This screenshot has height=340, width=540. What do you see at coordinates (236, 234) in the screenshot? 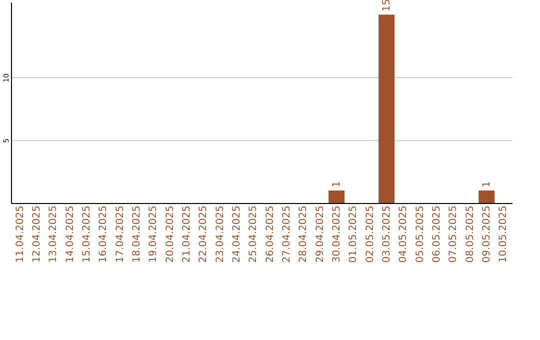
I see `x-tick-label: 24.04.2025` at bounding box center [236, 234].